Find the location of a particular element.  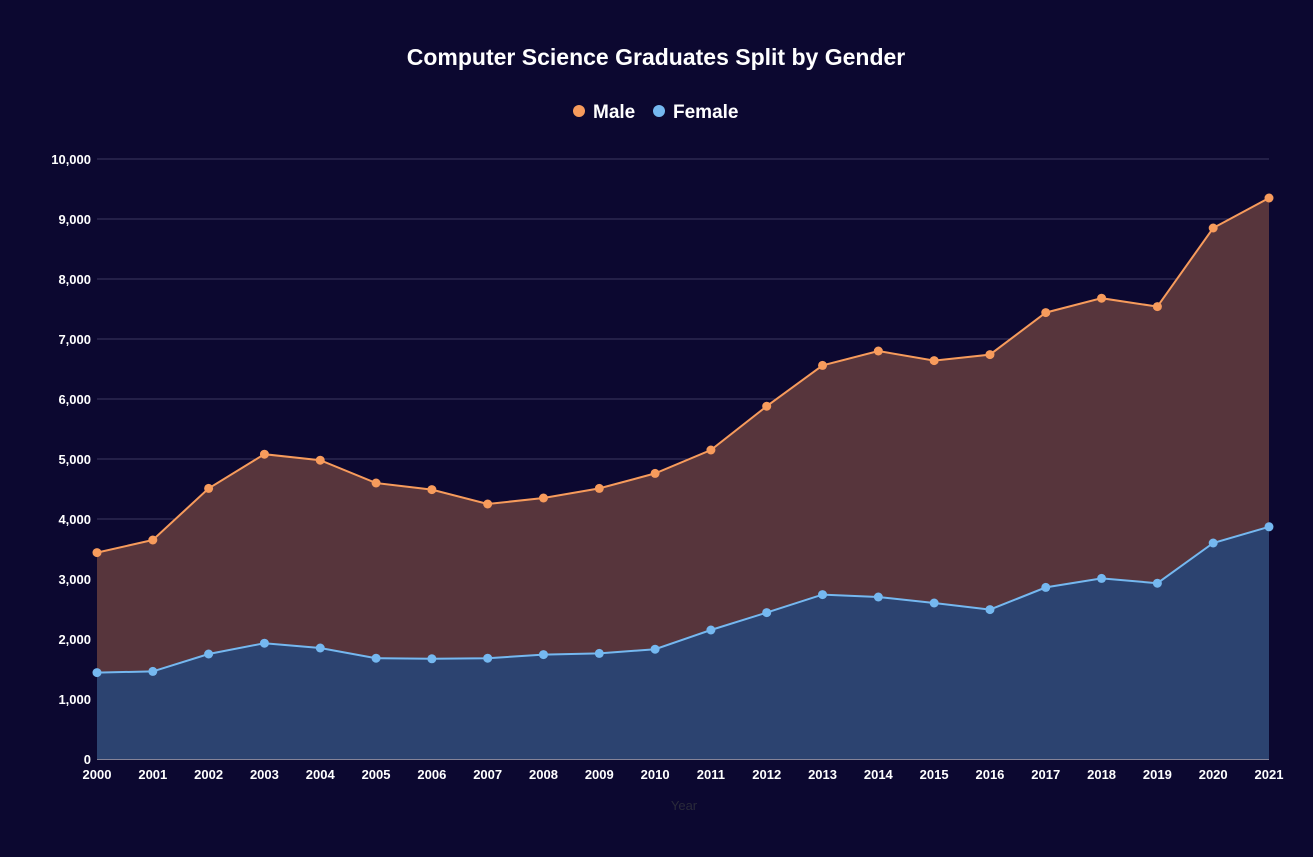

x-tick-label: 2012 is located at coordinates (766, 774).